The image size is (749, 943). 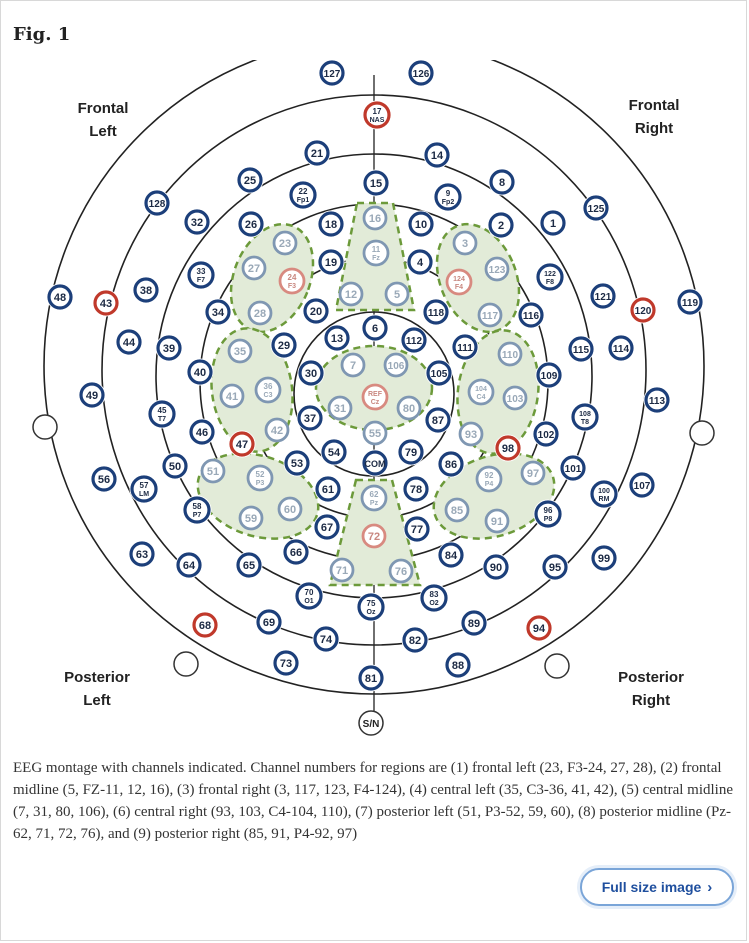 I want to click on electrode-51: 51, so click(x=213, y=471).